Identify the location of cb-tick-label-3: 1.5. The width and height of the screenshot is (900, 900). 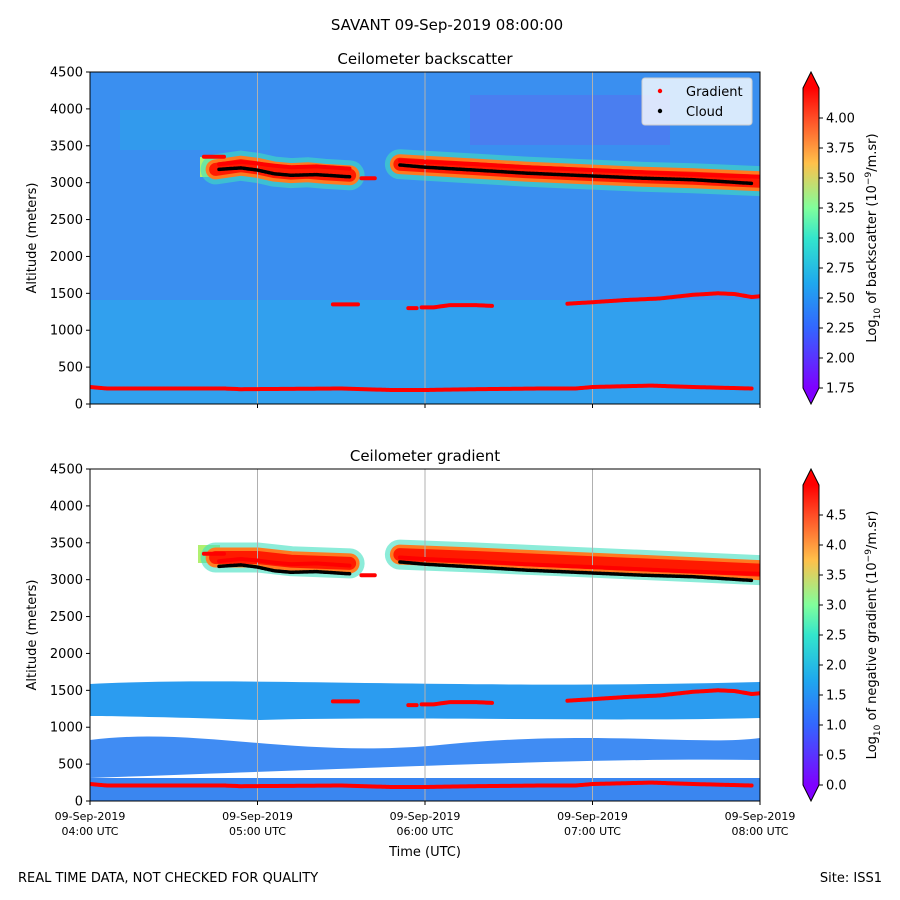
(836, 696).